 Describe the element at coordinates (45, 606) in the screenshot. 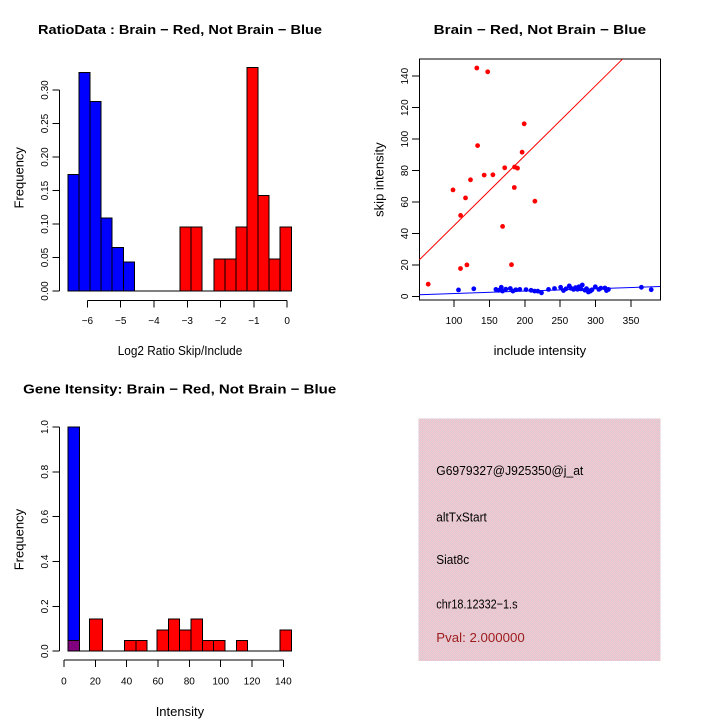

I see `svg-text: 0.2` at that location.